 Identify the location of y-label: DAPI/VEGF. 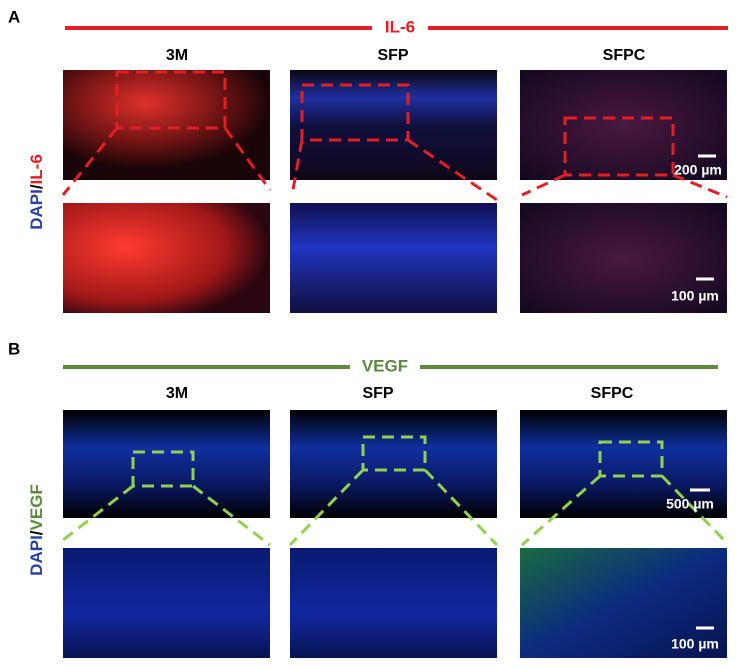
(36, 530).